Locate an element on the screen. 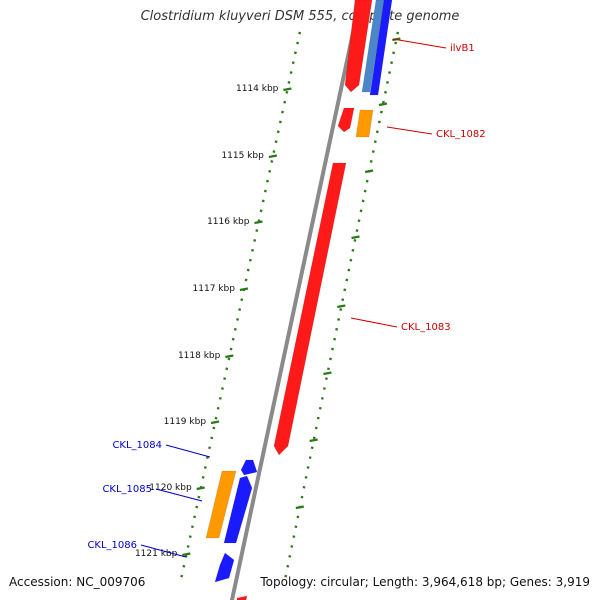 The height and width of the screenshot is (600, 600). gene-label-ckl-1083: CKL_1083 is located at coordinates (426, 327).